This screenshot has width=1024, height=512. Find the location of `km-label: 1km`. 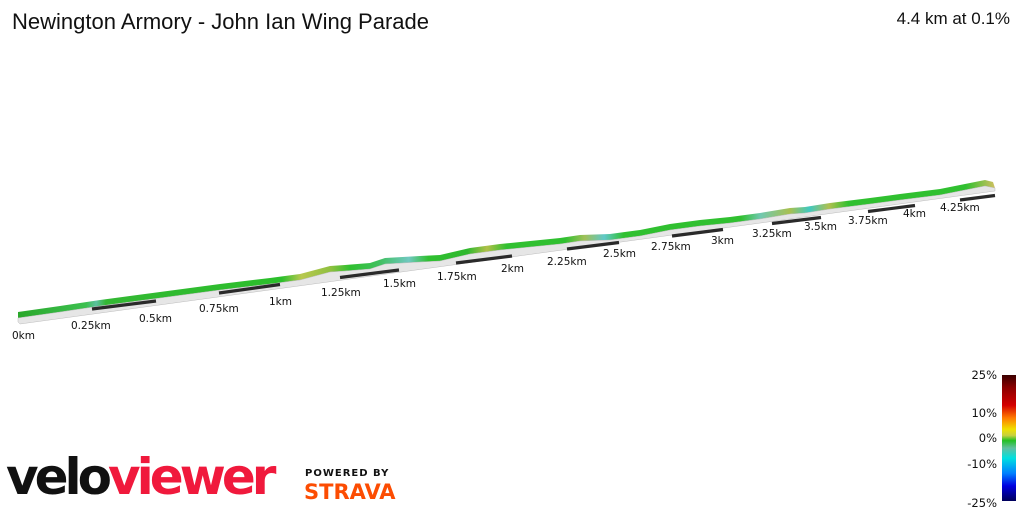

km-label: 1km is located at coordinates (280, 302).